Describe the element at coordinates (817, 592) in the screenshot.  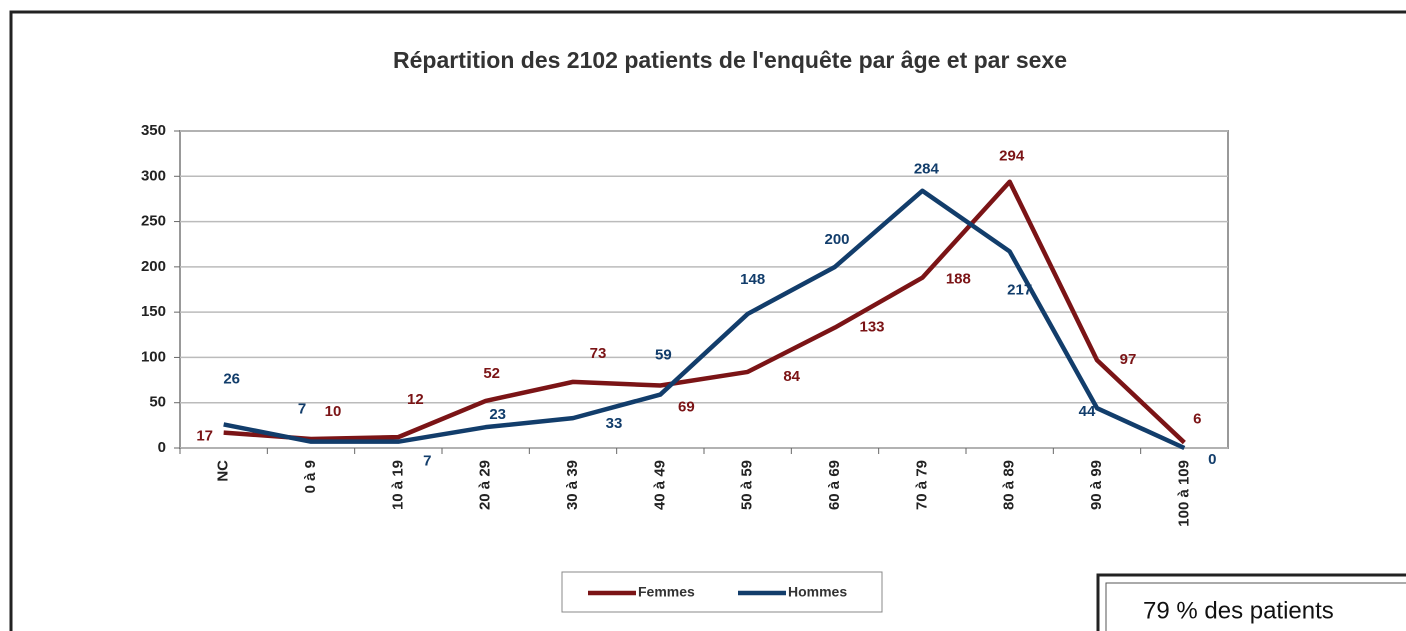
I see `legend-label: Hommes` at that location.